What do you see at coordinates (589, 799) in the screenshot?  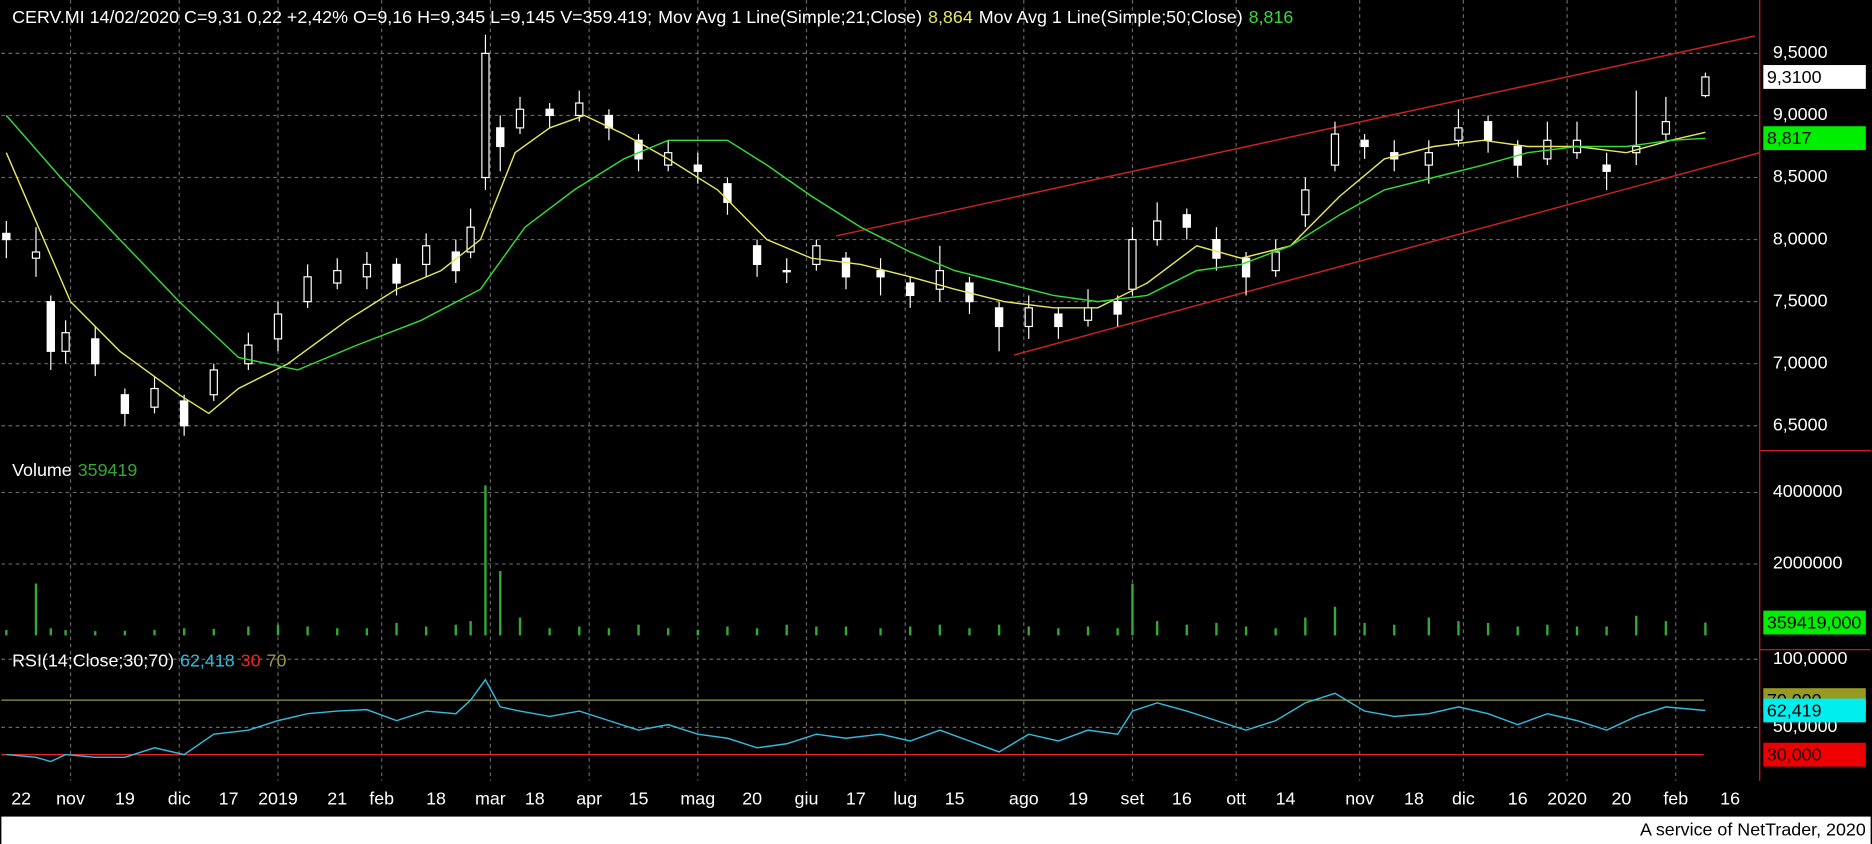 I see `x-tick-label: apr` at bounding box center [589, 799].